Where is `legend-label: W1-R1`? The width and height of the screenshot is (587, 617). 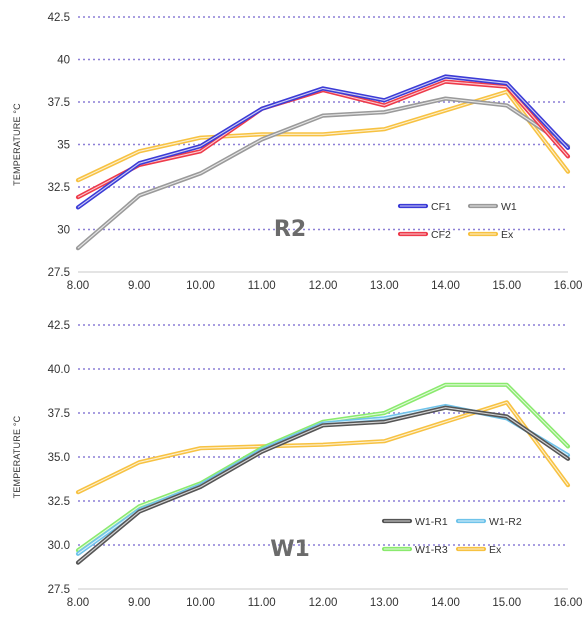 legend-label: W1-R1 is located at coordinates (431, 522).